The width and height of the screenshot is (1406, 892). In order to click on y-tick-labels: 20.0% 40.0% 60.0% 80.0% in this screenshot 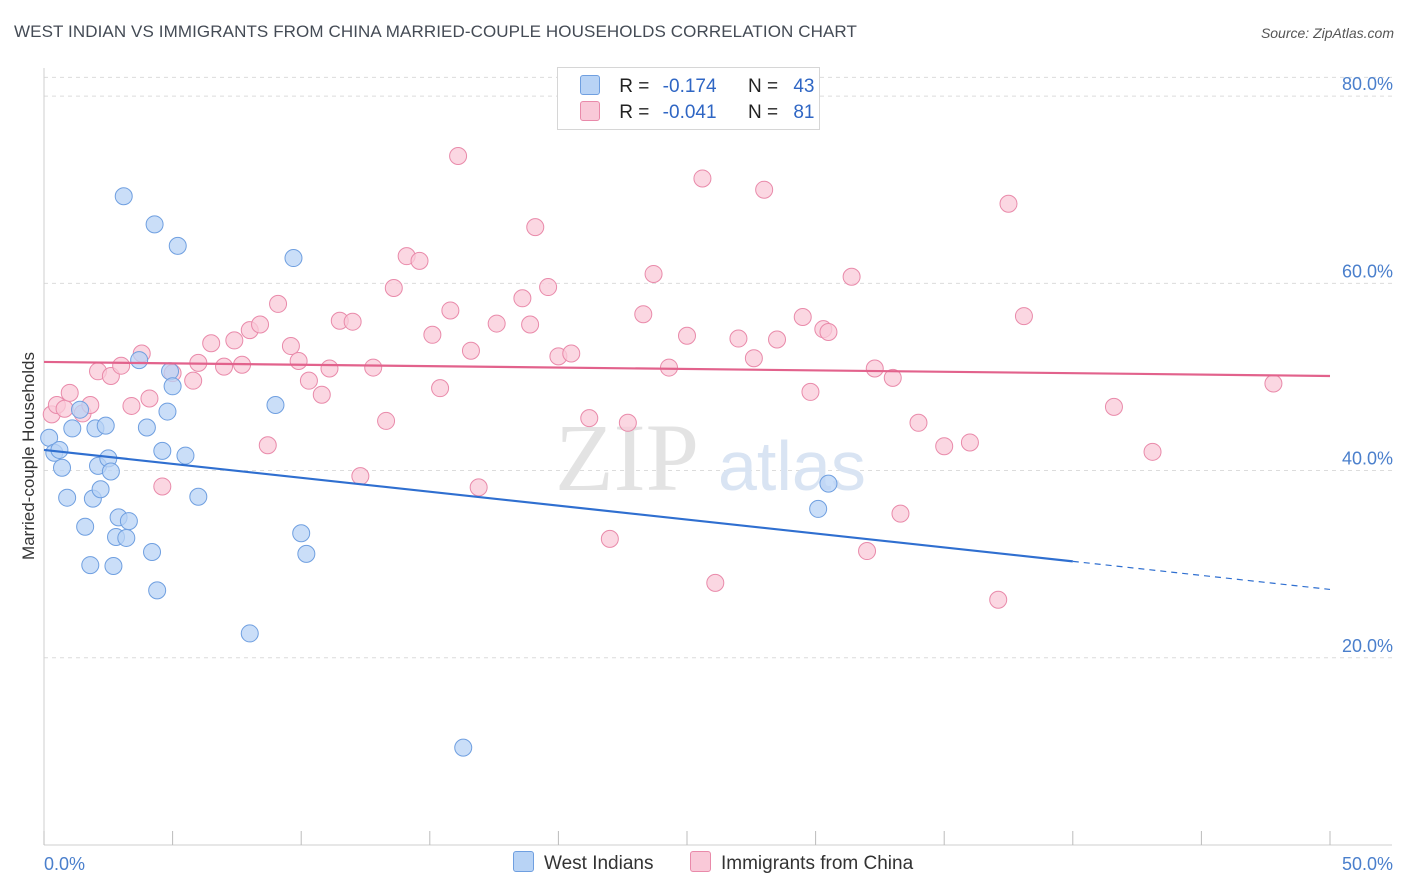, I will do `click(1367, 365)`.